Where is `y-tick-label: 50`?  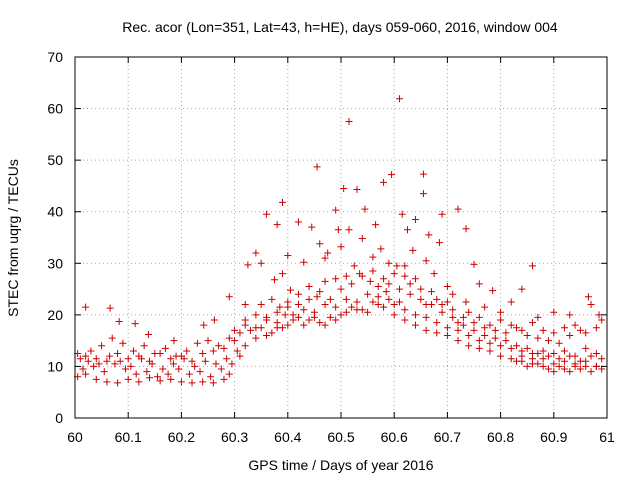 y-tick-label: 50 is located at coordinates (55, 160).